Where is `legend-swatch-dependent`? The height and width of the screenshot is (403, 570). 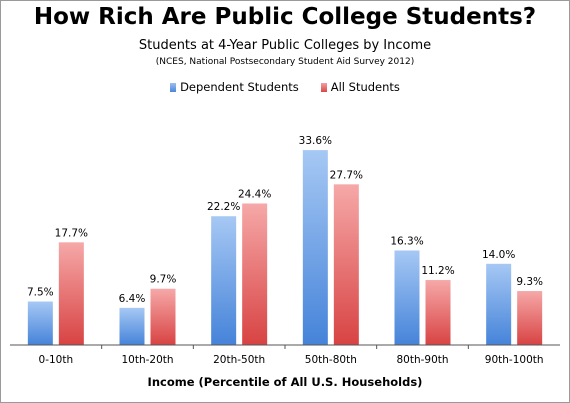
legend-swatch-dependent is located at coordinates (173, 87).